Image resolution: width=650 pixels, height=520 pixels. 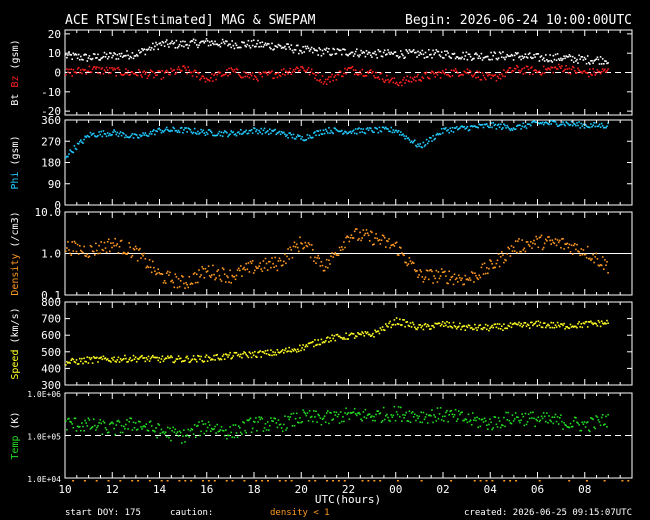 What do you see at coordinates (51, 295) in the screenshot?
I see `ytick-label: 0.1` at bounding box center [51, 295].